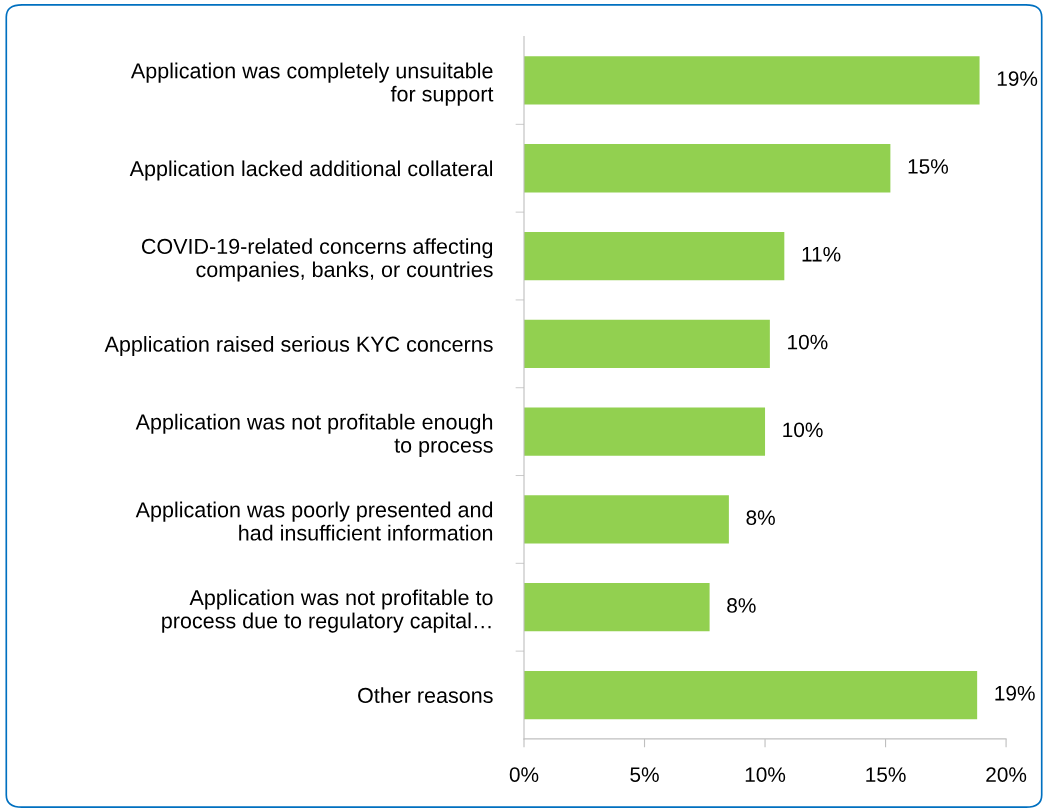  Describe the element at coordinates (928, 166) in the screenshot. I see `data-label: 15%` at that location.